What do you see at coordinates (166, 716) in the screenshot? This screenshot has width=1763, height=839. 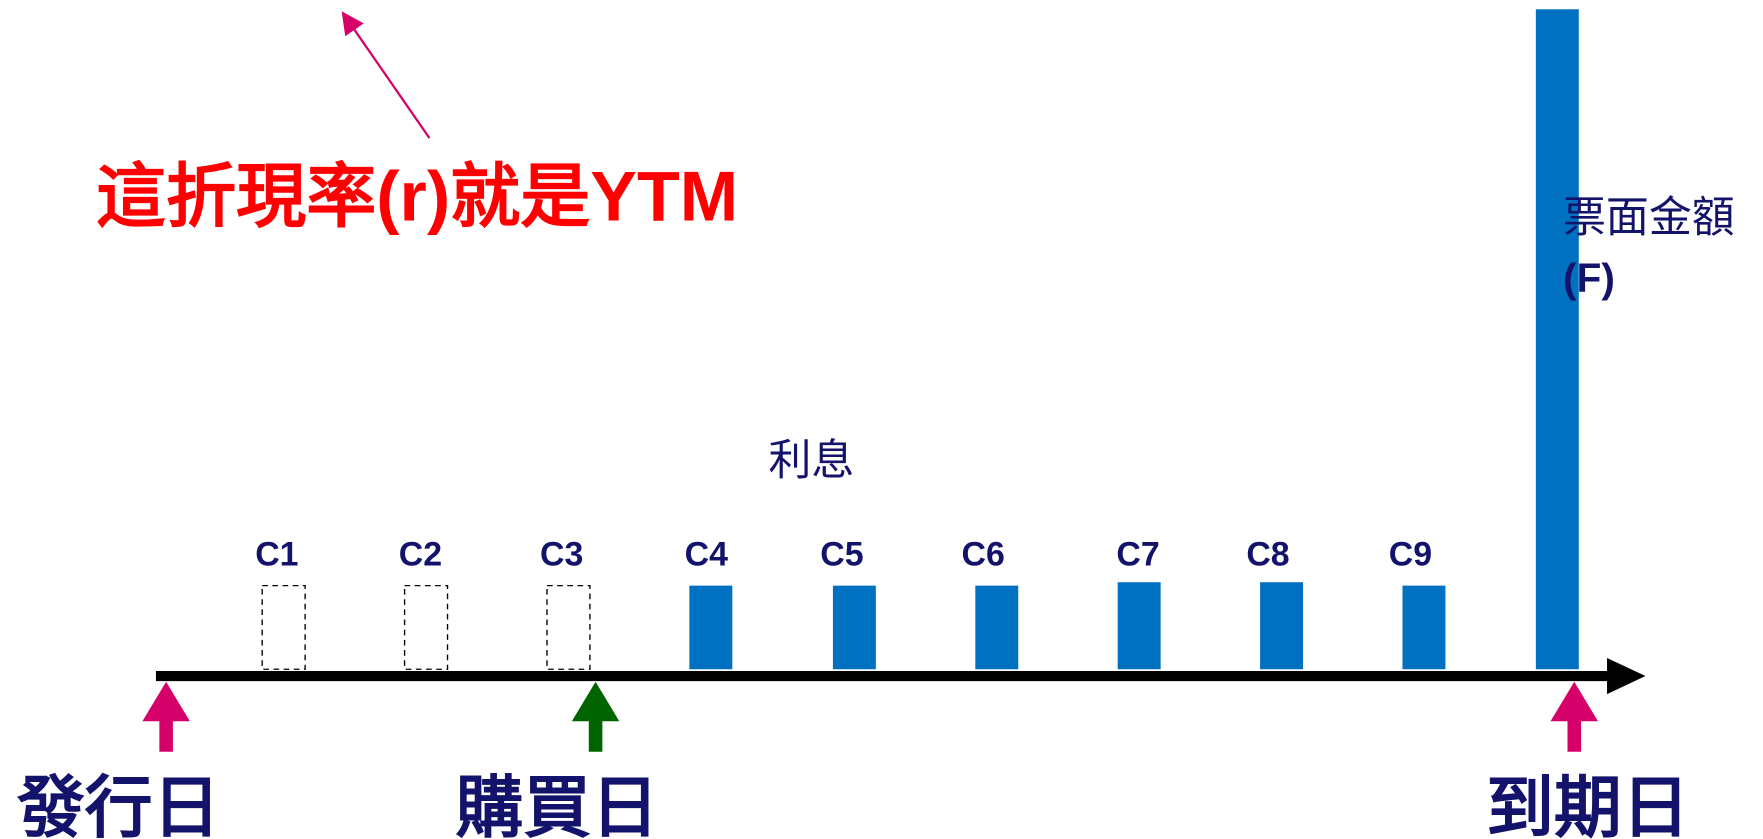 I see `issue-arrow` at bounding box center [166, 716].